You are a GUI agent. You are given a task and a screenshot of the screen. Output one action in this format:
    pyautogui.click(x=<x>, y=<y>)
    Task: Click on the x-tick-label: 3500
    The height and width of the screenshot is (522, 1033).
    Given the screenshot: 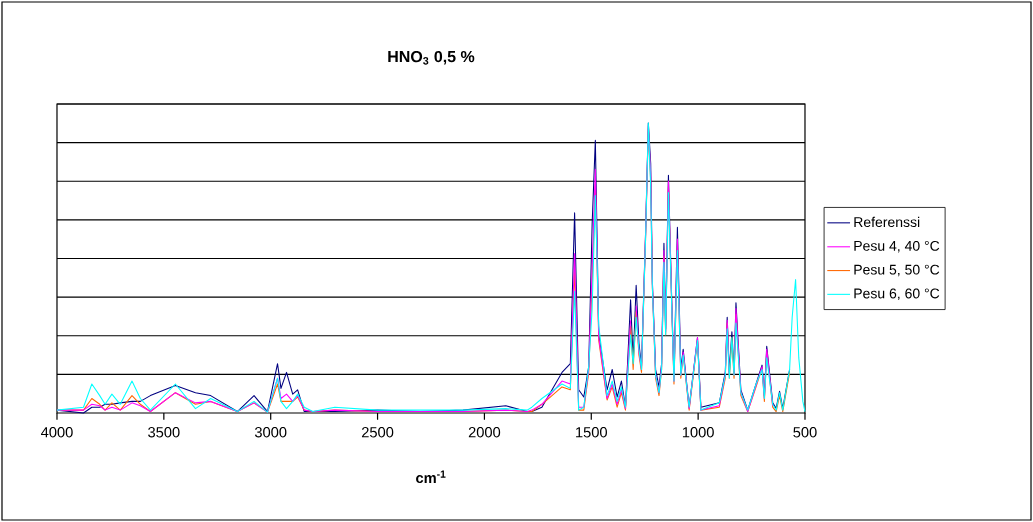 What is the action you would take?
    pyautogui.click(x=164, y=432)
    